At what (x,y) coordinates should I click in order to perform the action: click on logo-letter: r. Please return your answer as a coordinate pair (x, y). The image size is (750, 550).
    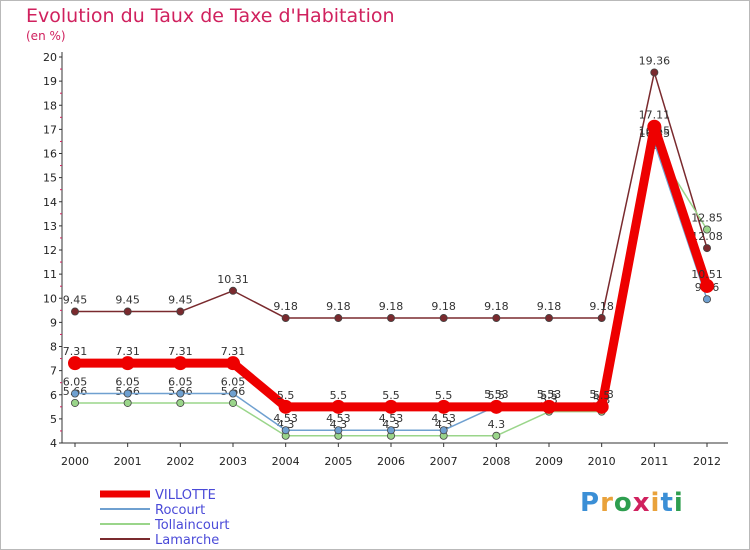
    Looking at the image, I should click on (607, 503).